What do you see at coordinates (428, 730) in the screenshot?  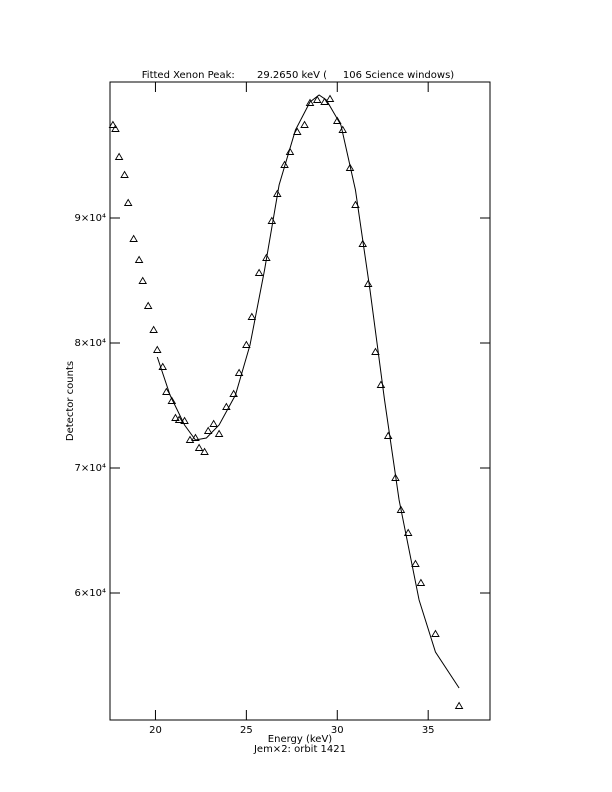 I see `x-tick-label: 35` at bounding box center [428, 730].